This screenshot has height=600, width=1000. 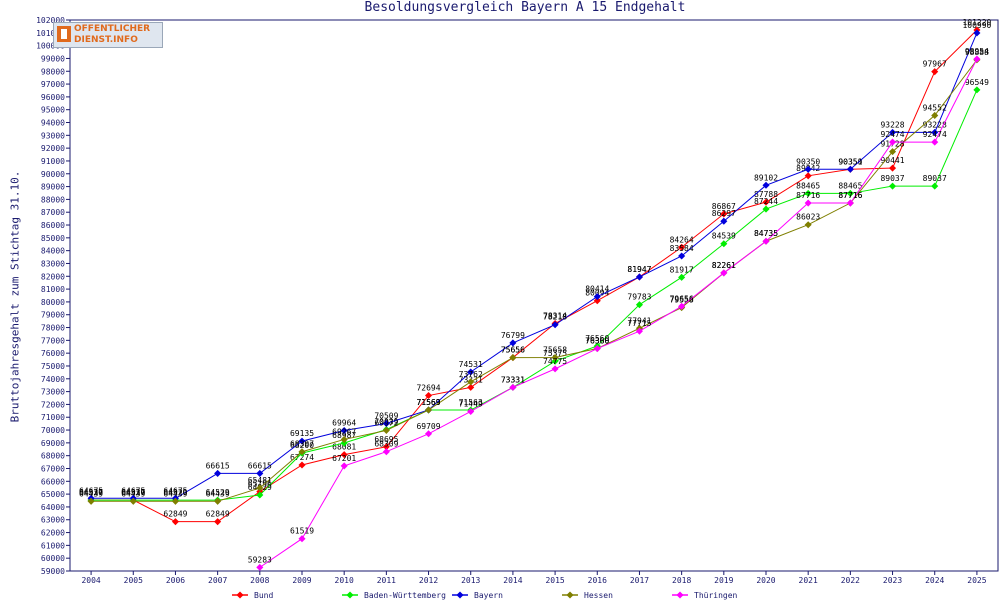 I want to click on data-label: 84735, so click(x=766, y=233).